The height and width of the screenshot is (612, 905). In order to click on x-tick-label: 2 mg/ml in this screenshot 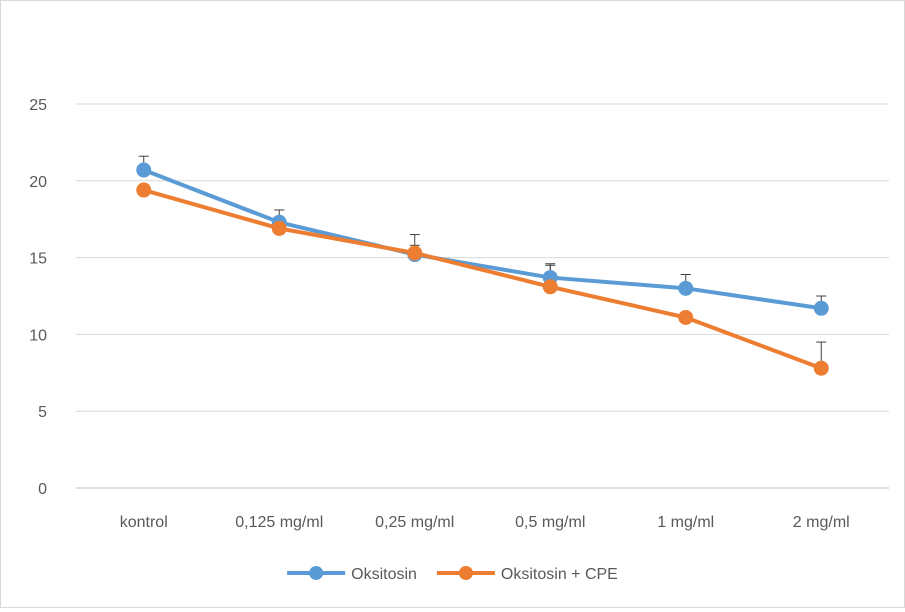, I will do `click(821, 522)`.